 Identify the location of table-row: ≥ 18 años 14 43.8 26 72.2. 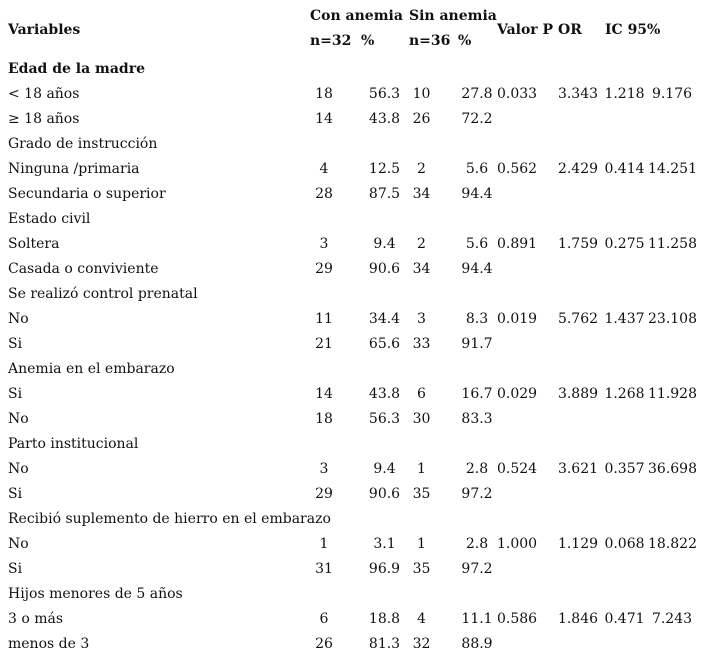
(355, 119).